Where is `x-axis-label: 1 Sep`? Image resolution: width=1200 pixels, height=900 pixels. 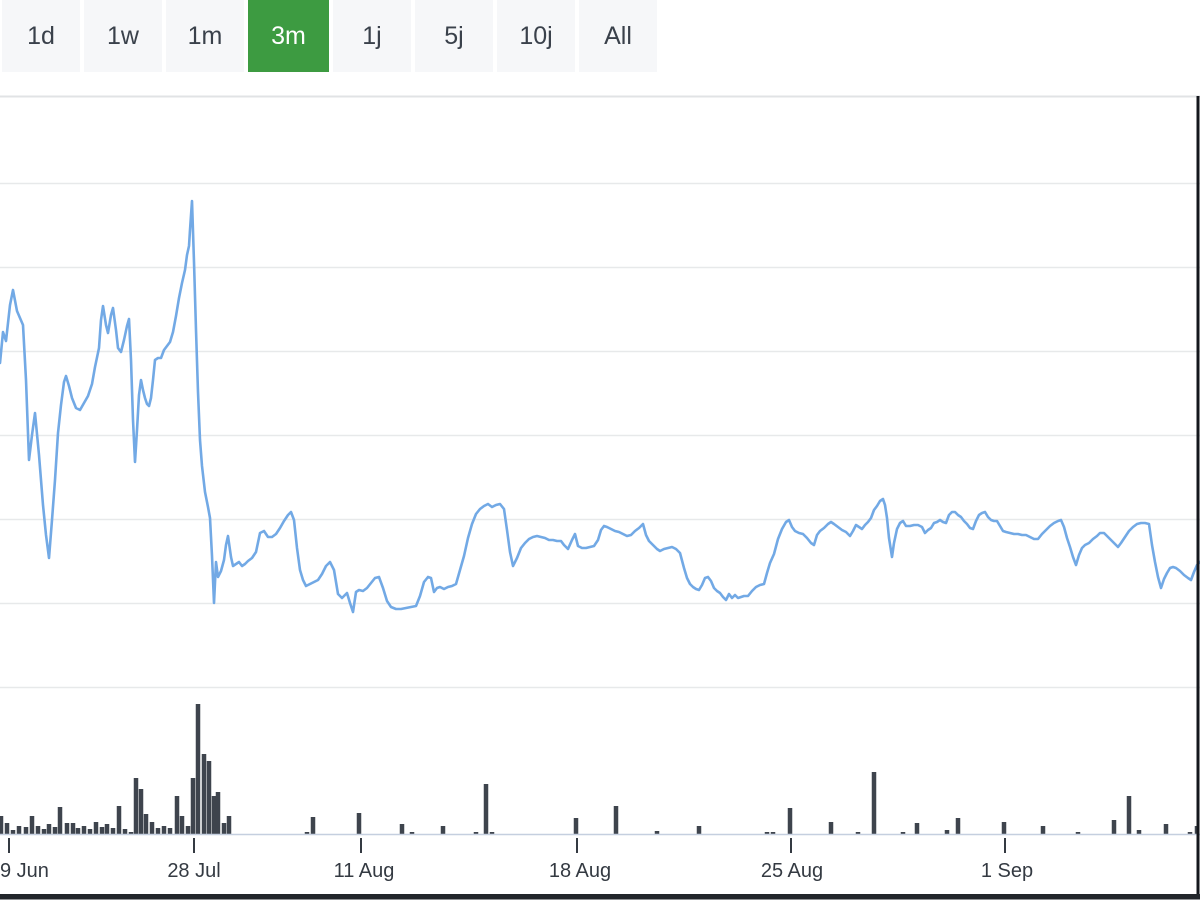
x-axis-label: 1 Sep is located at coordinates (1007, 871).